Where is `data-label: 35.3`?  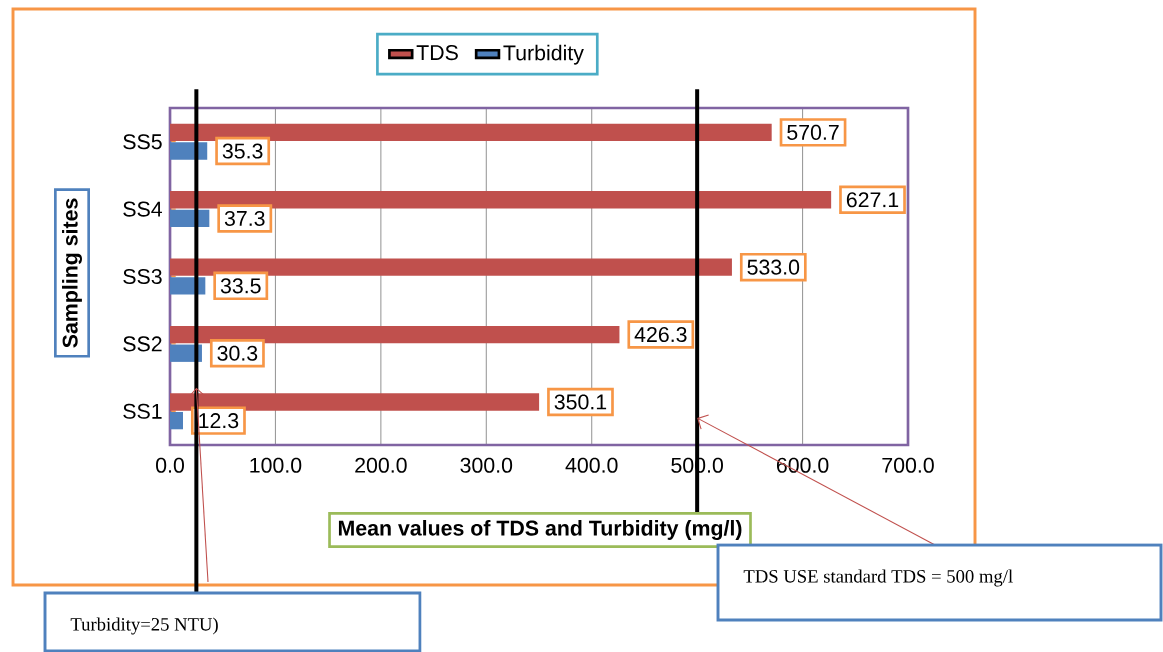
data-label: 35.3 is located at coordinates (242, 151).